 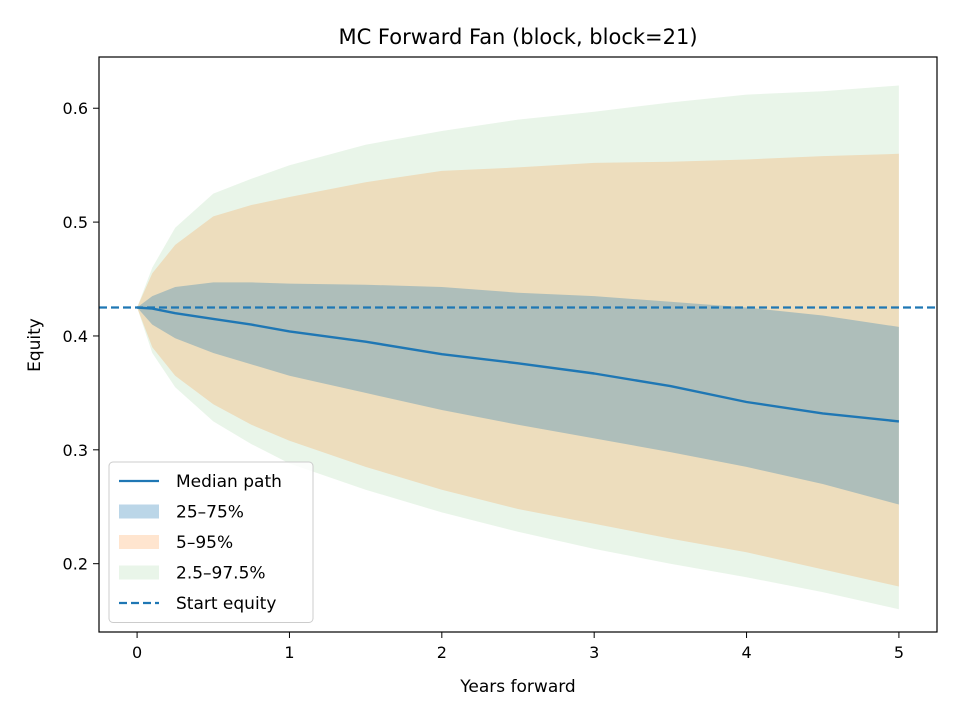 I want to click on chart-title: MC Forward Fan (block, block=21), so click(x=517, y=37).